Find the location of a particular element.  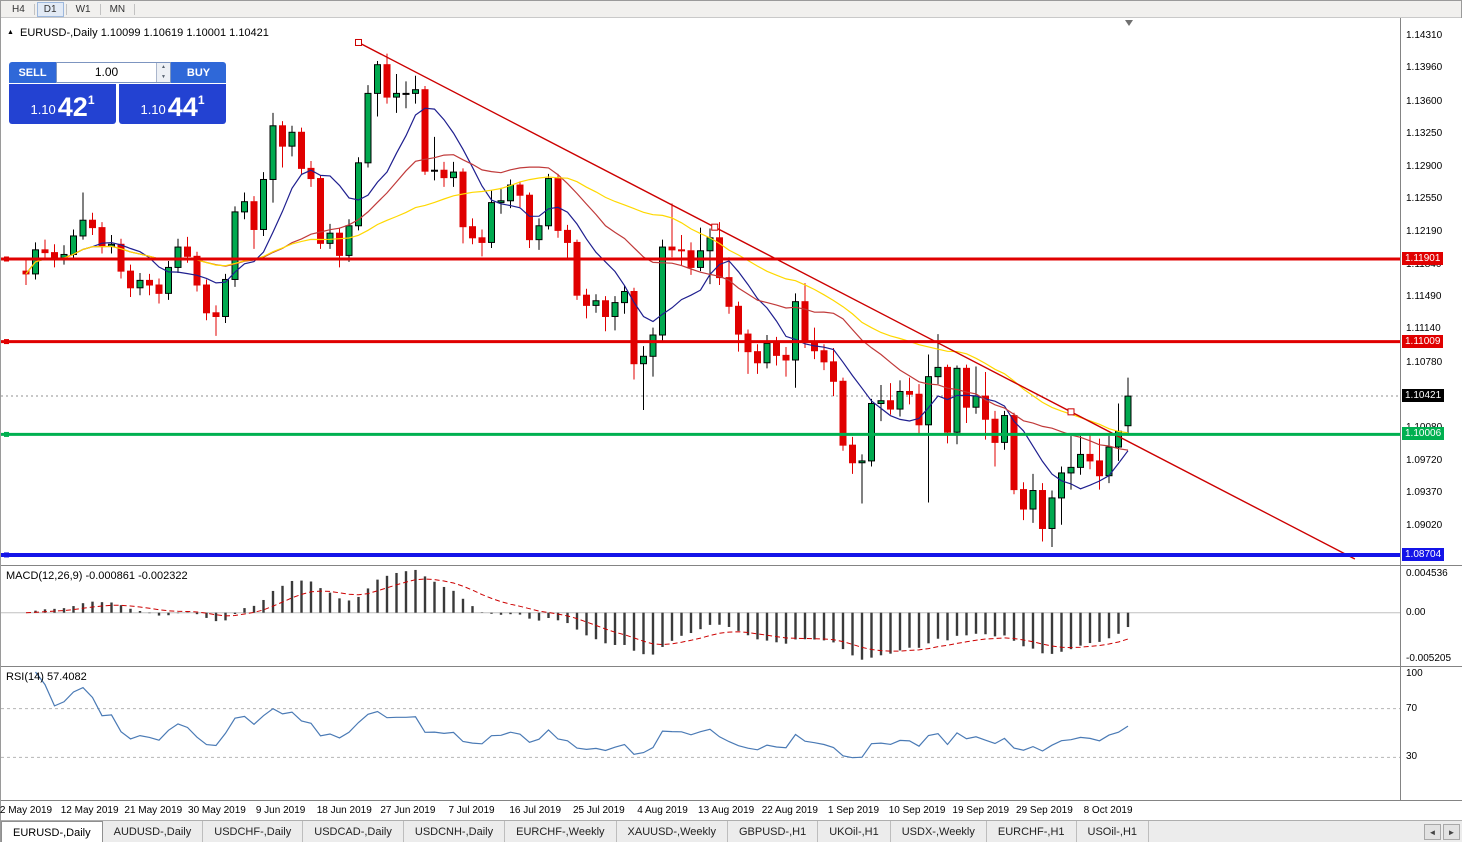

timeframe-toolbar: H4 D1 W1 MN is located at coordinates (731, 9).